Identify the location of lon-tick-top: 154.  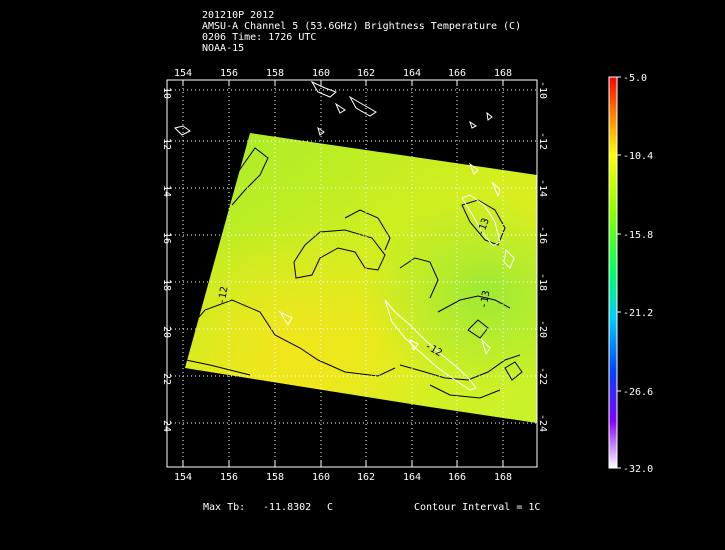
(183, 73).